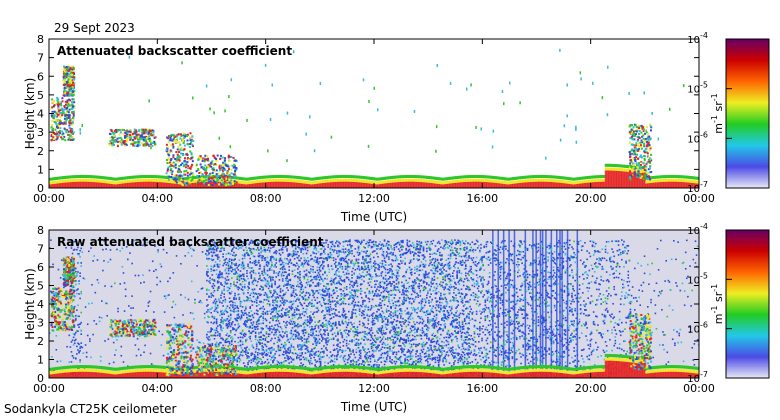 This screenshot has width=780, height=420. What do you see at coordinates (40, 95) in the screenshot?
I see `y-tick-label: 5` at bounding box center [40, 95].